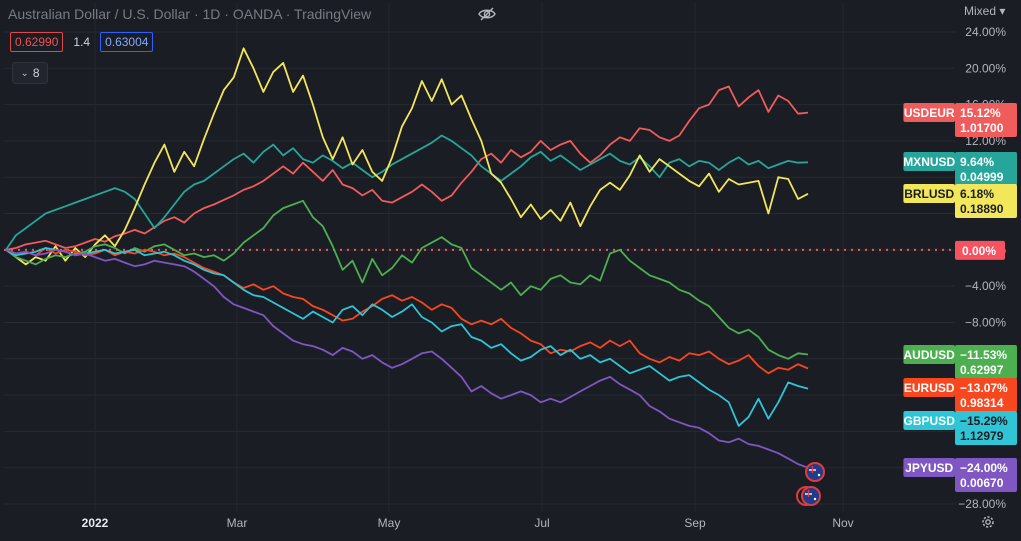 Image resolution: width=1021 pixels, height=541 pixels. Describe the element at coordinates (977, 162) in the screenshot. I see `series-change-text: 9.64%` at that location.